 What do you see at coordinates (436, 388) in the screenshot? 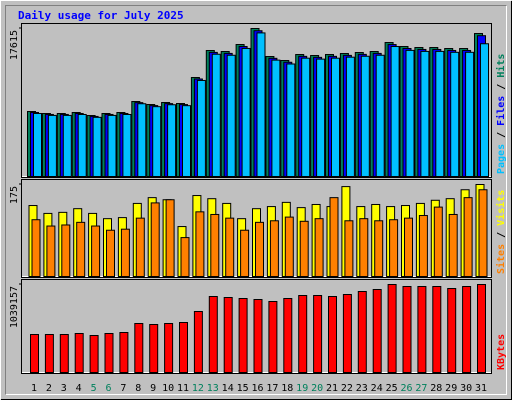
I see `x-tick-label: 28` at bounding box center [436, 388].